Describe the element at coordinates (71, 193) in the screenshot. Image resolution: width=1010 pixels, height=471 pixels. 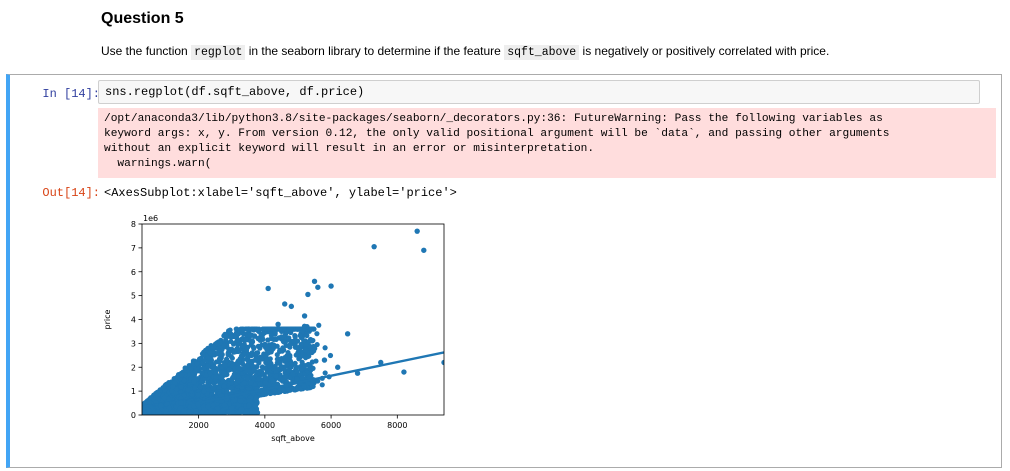
I see `output-prompt: Out[14]:` at that location.